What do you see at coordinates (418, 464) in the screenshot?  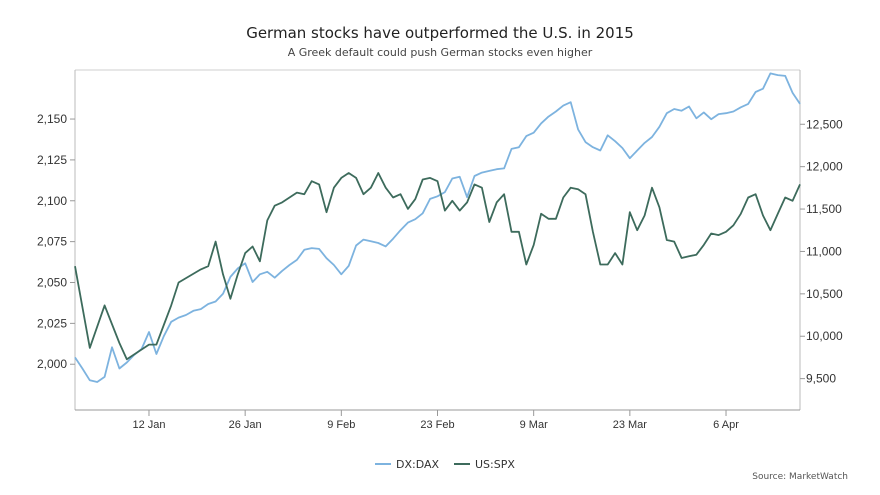 I see `legend-label-dx-dax: DX:DAX` at bounding box center [418, 464].